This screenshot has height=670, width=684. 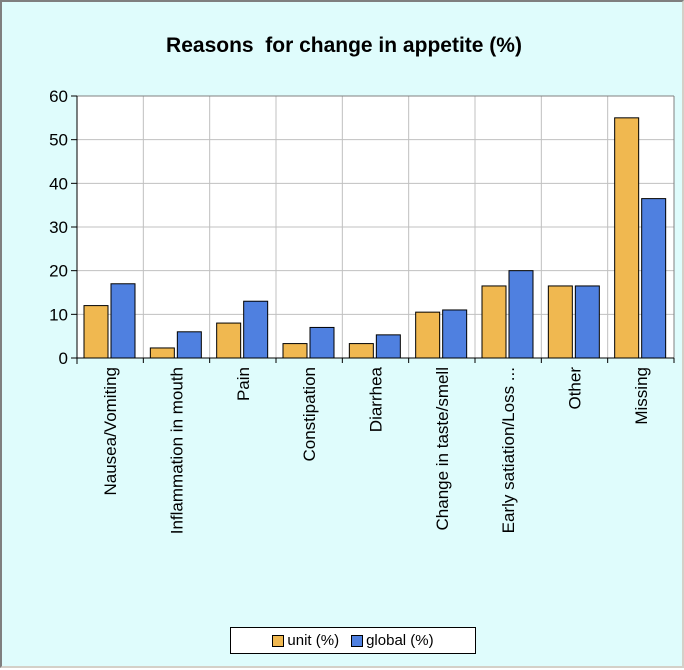 What do you see at coordinates (641, 396) in the screenshot?
I see `x-tick-label: Missing` at bounding box center [641, 396].